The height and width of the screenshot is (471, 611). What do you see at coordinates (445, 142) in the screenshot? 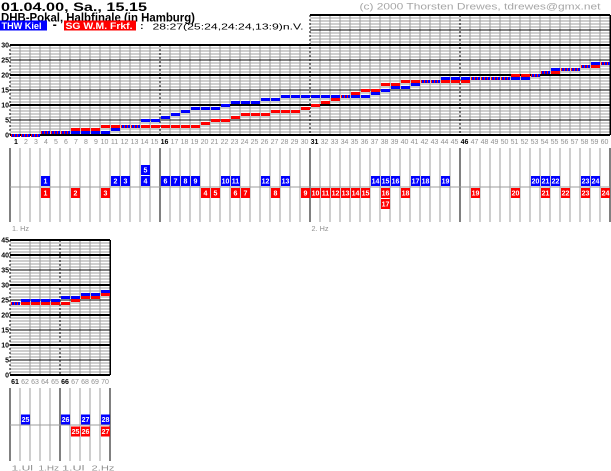
I see `svg-text: 44` at bounding box center [445, 142].